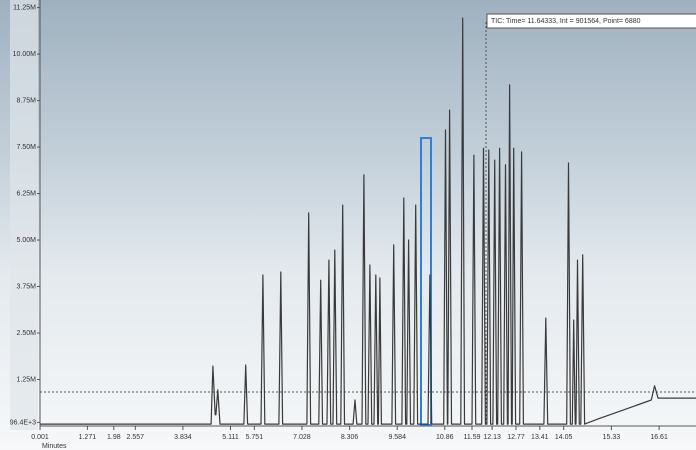  What do you see at coordinates (255, 437) in the screenshot?
I see `x-tick-label: 5.751` at bounding box center [255, 437].